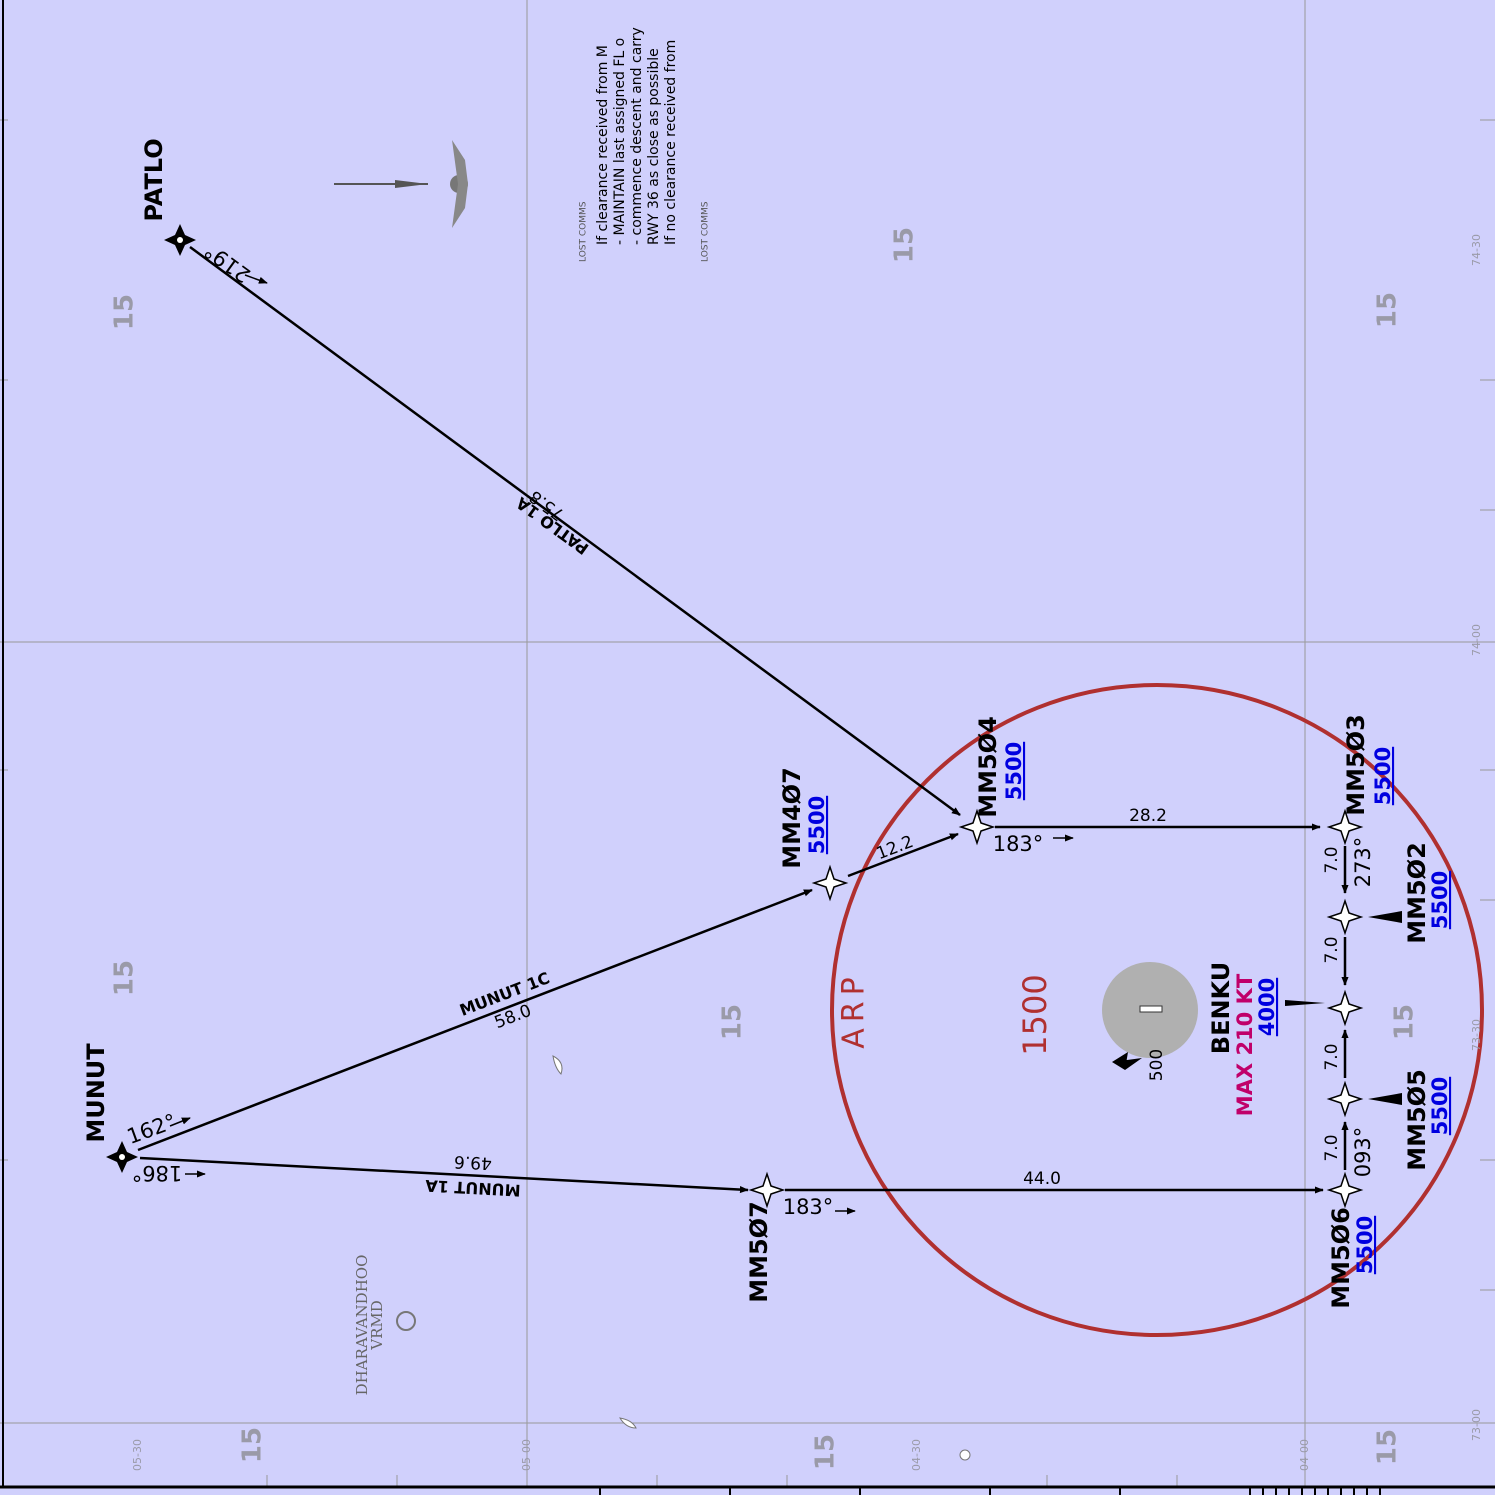  Describe the element at coordinates (671, 142) in the screenshot. I see `lost-comms-line: If no clearance received from` at that location.